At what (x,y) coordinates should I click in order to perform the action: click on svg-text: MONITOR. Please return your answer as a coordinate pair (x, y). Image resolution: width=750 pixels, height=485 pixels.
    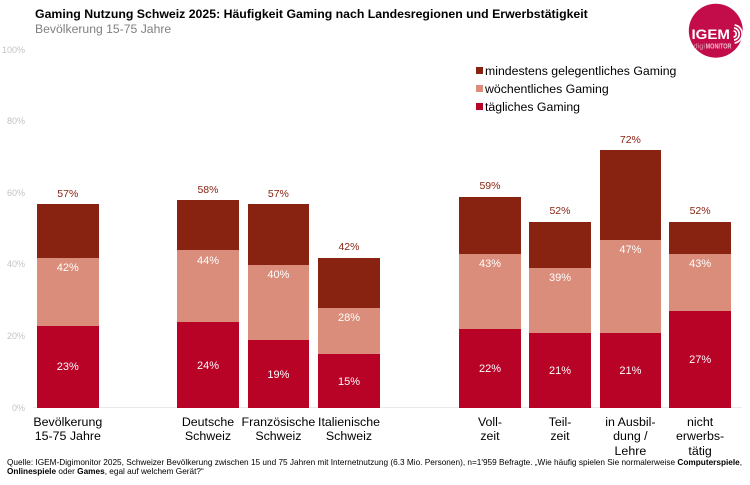
    Looking at the image, I should click on (719, 46).